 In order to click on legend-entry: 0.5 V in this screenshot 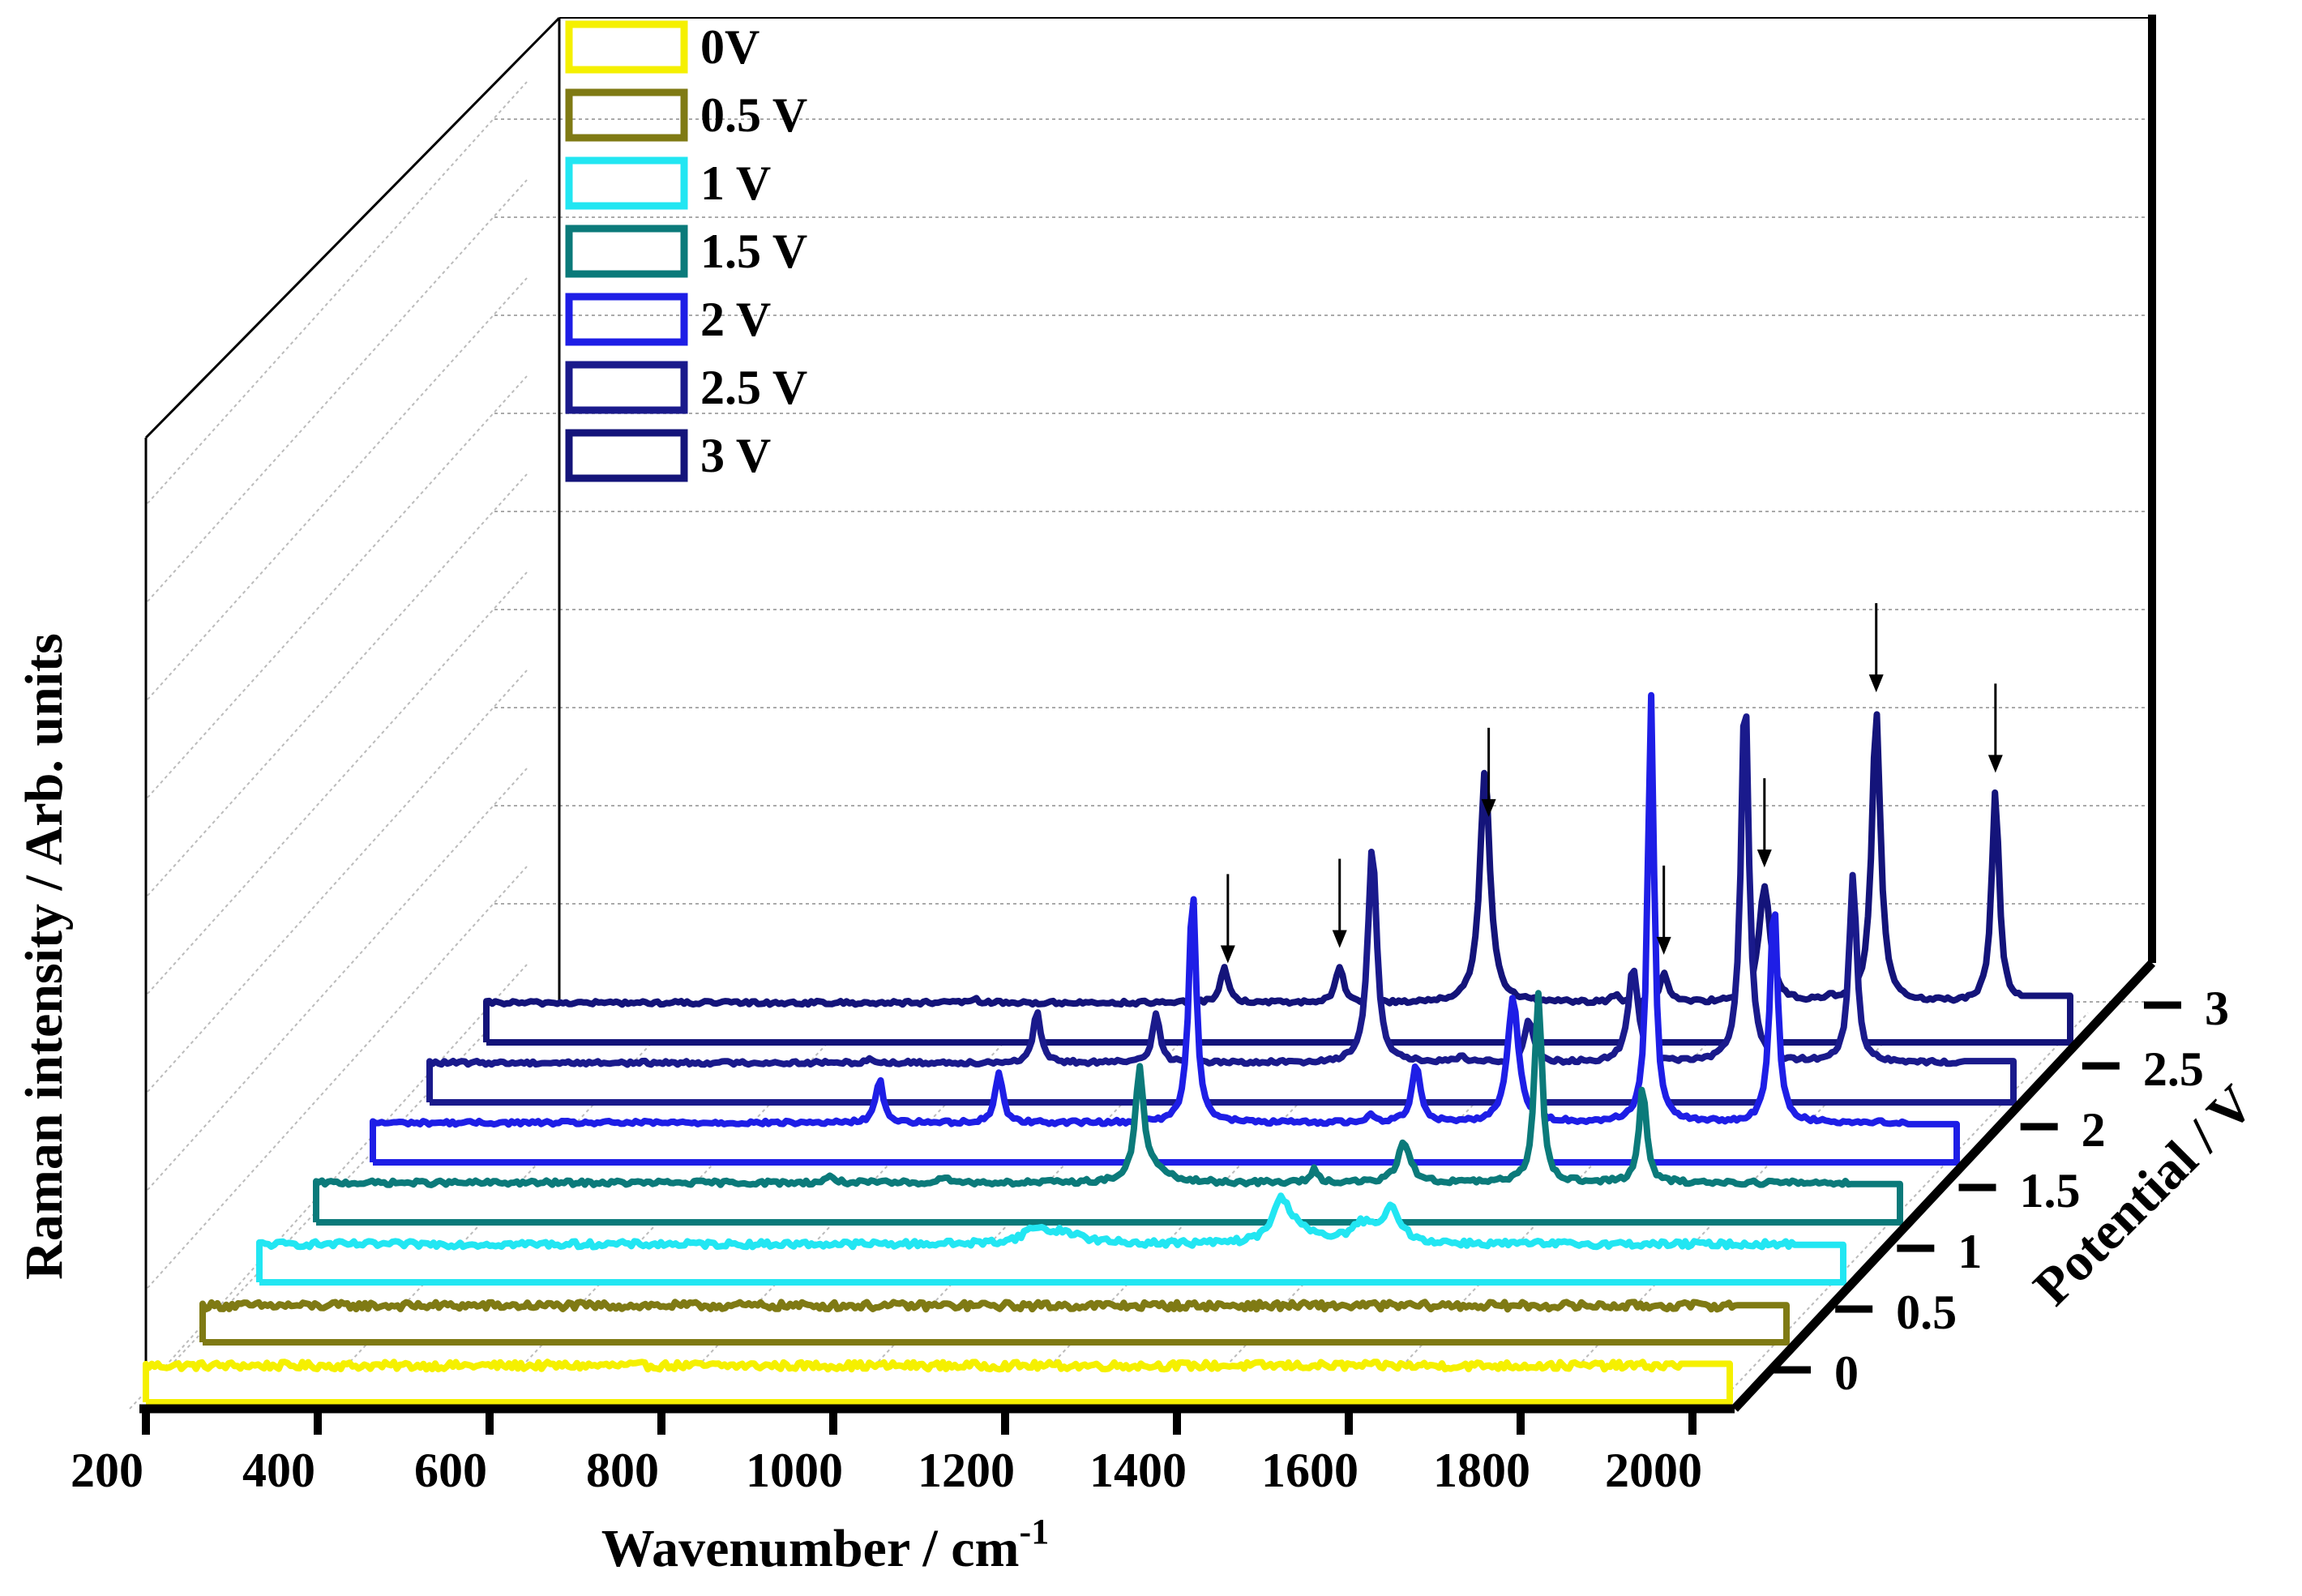, I will do `click(686, 115)`.